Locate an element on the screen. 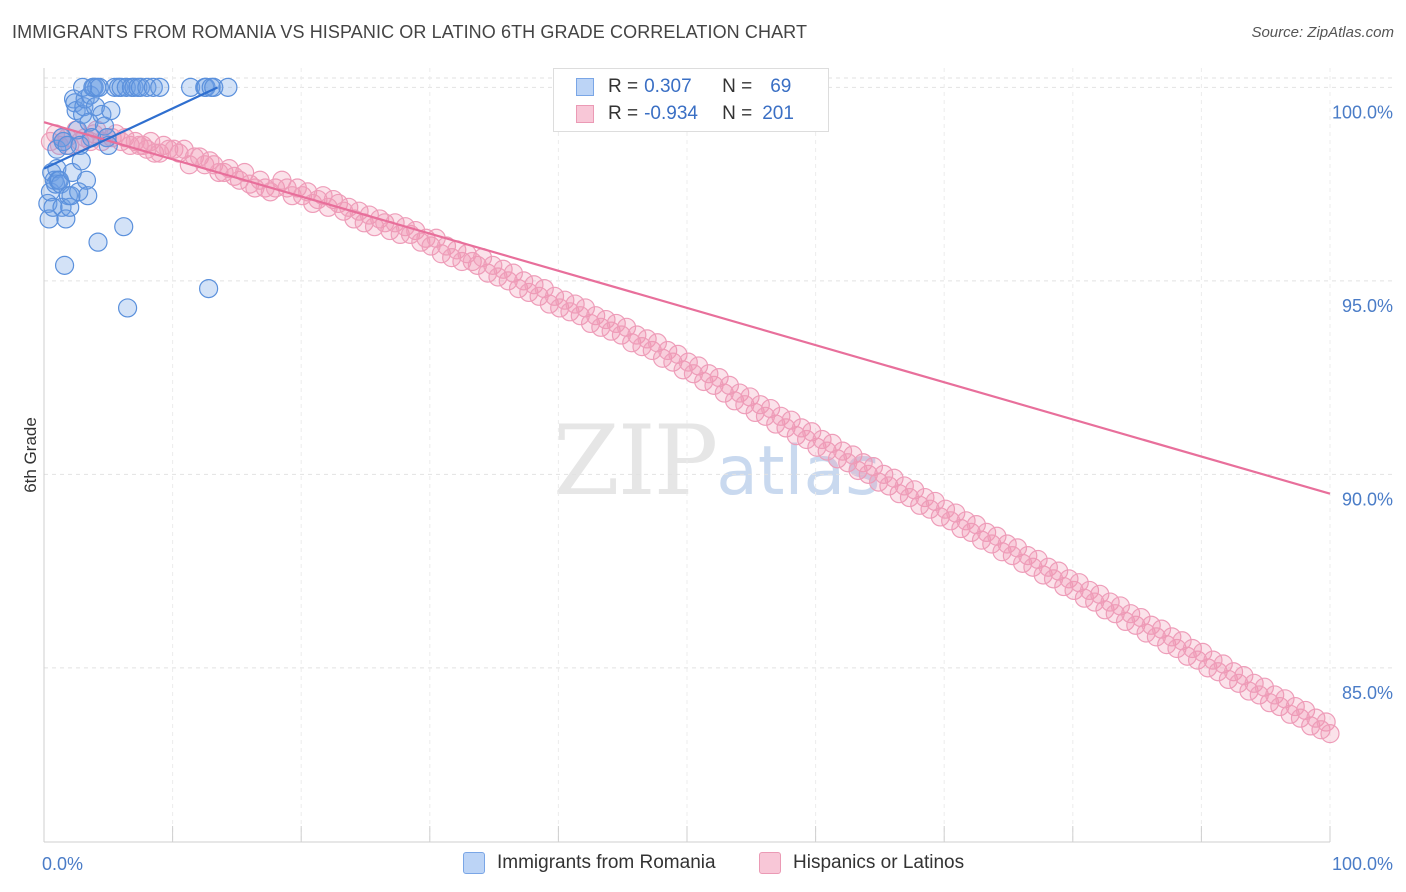 The height and width of the screenshot is (892, 1406). legend-n-value: 69 is located at coordinates (781, 86).